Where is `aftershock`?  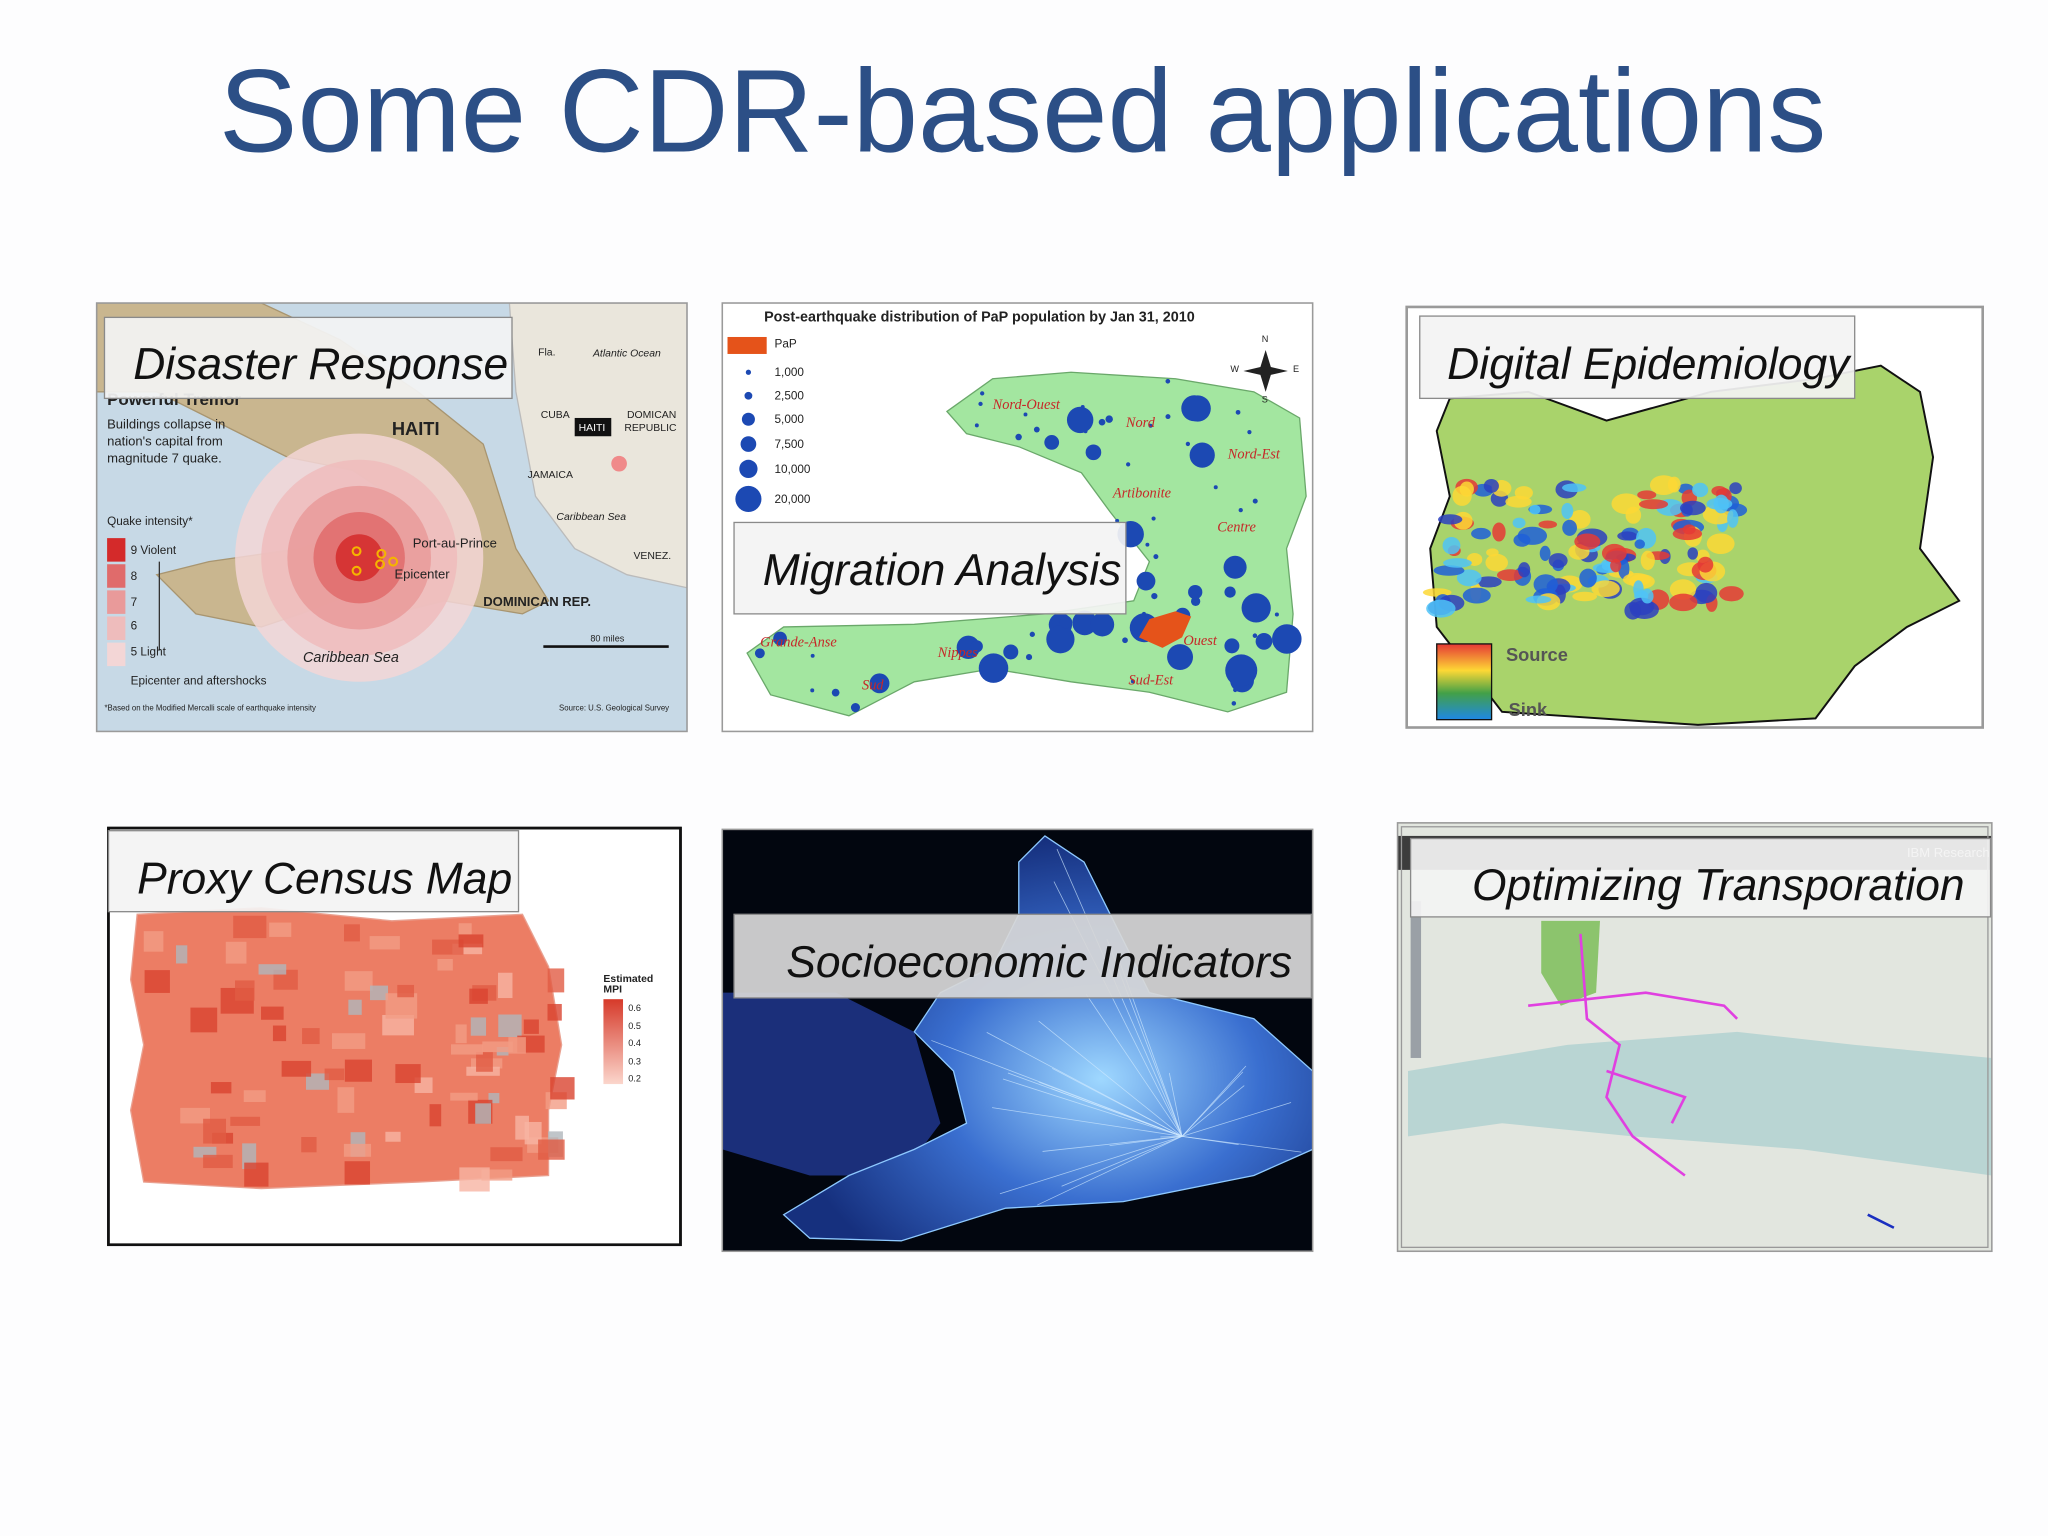 aftershock is located at coordinates (393, 561).